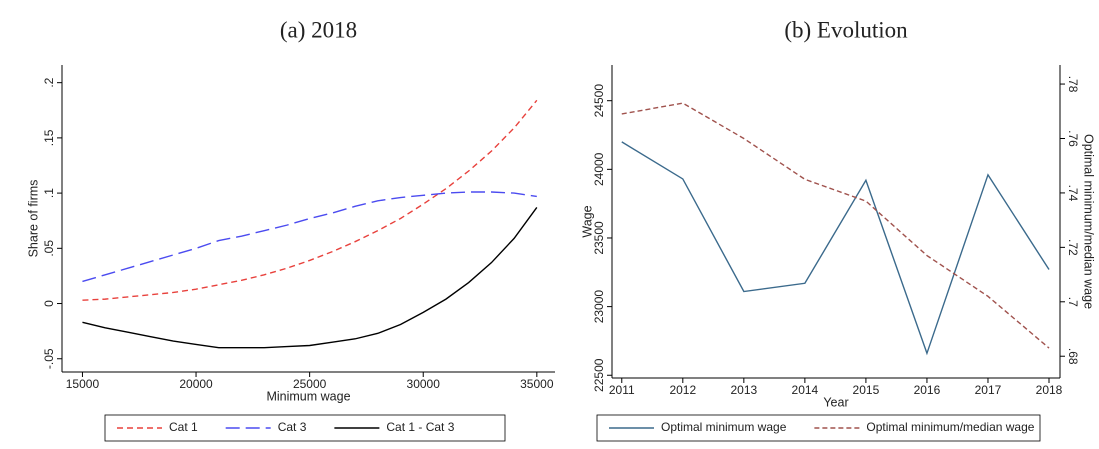 This screenshot has width=1099, height=449. What do you see at coordinates (805, 390) in the screenshot?
I see `x-tick-label: 2014` at bounding box center [805, 390].